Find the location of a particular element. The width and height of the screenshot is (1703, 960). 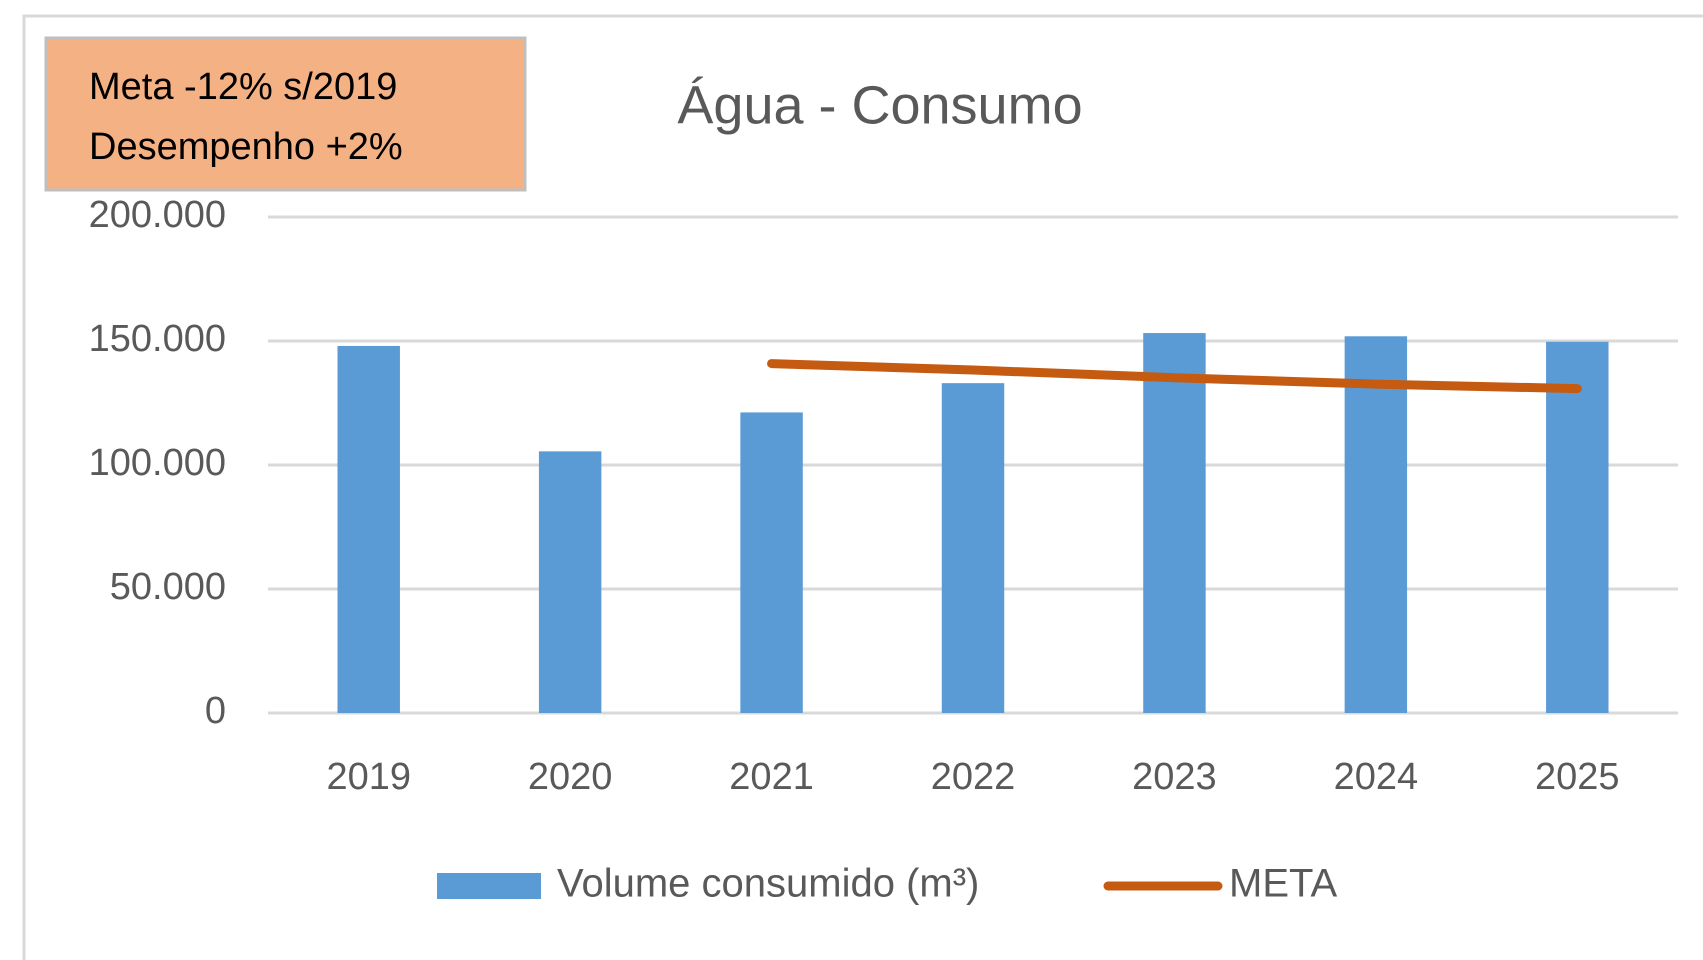

line is located at coordinates (1174, 376).